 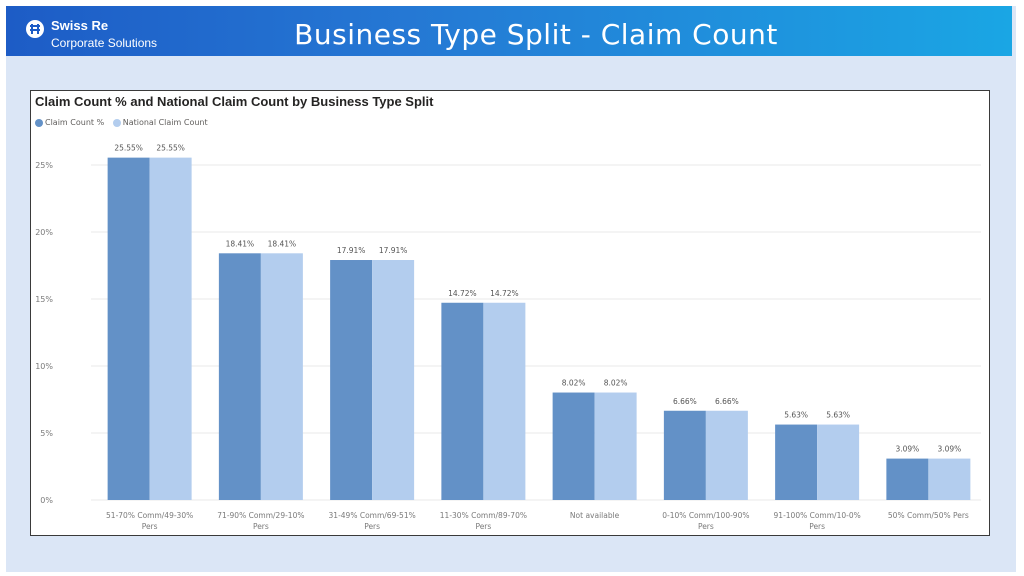 What do you see at coordinates (75, 122) in the screenshot?
I see `legend-label: Claim Count %` at bounding box center [75, 122].